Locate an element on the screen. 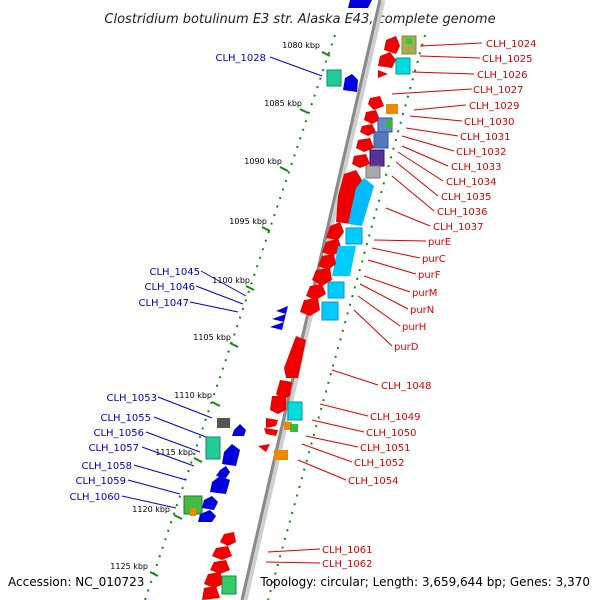 The height and width of the screenshot is (600, 600). kbp-label: 1080 kbp is located at coordinates (301, 45).